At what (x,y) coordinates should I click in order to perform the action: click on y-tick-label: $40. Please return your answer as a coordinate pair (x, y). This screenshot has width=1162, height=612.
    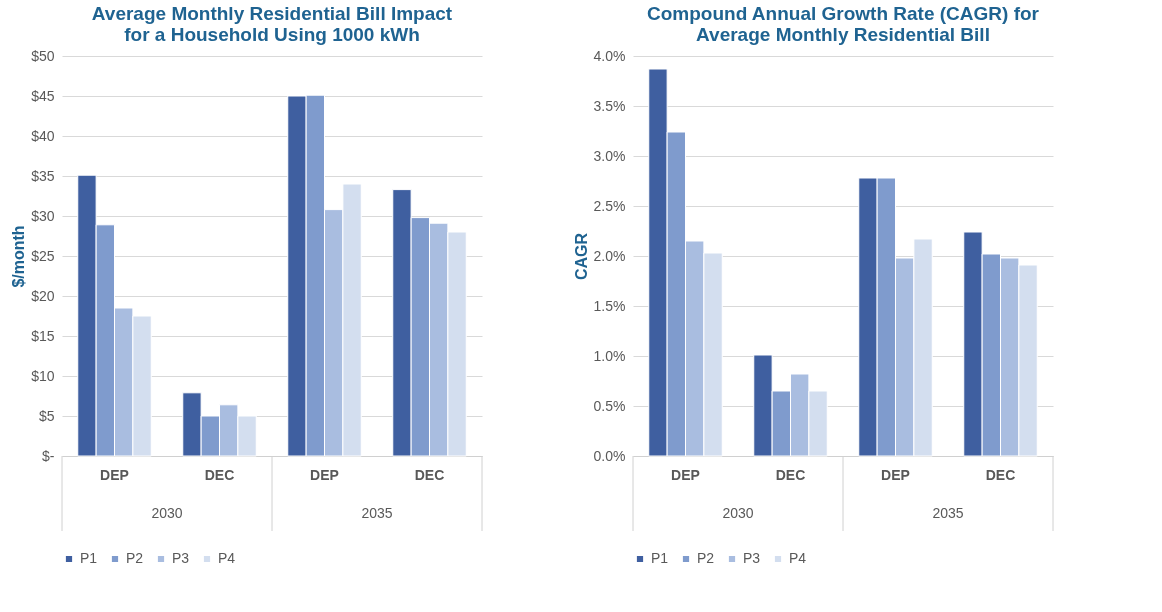
    Looking at the image, I should click on (43, 135).